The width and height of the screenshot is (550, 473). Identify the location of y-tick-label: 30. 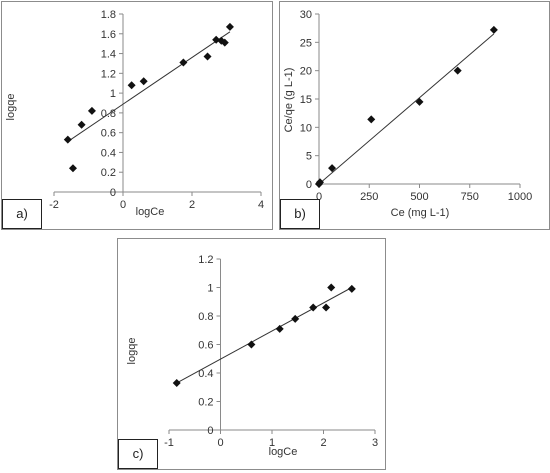
(306, 15).